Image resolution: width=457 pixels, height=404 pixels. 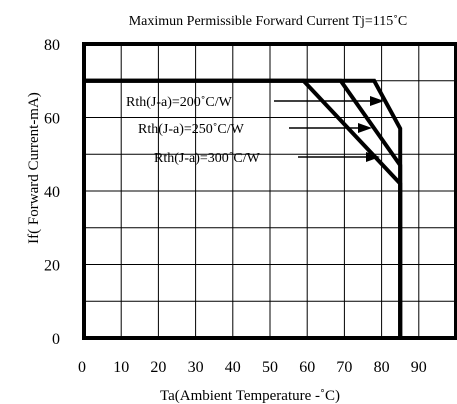 What do you see at coordinates (307, 367) in the screenshot?
I see `x-tick-label: 60` at bounding box center [307, 367].